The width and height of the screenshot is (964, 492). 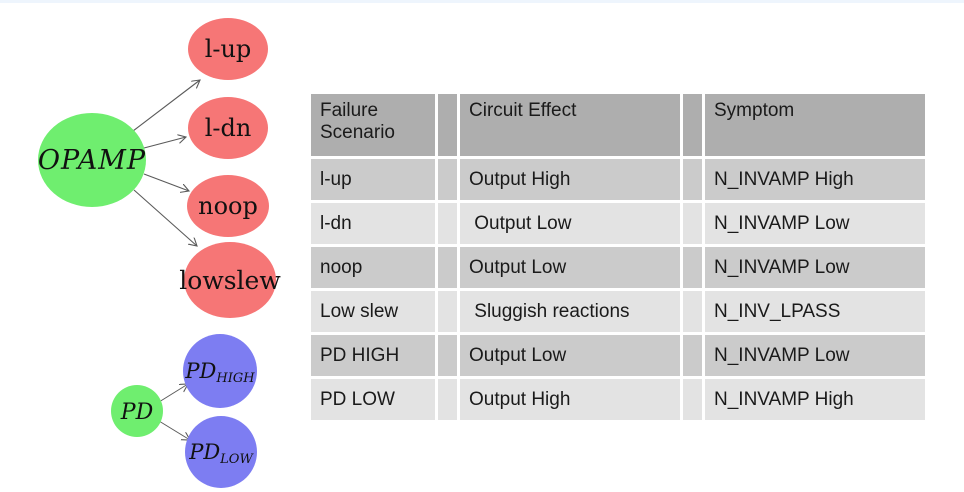 I want to click on node-opamp, so click(x=92, y=160).